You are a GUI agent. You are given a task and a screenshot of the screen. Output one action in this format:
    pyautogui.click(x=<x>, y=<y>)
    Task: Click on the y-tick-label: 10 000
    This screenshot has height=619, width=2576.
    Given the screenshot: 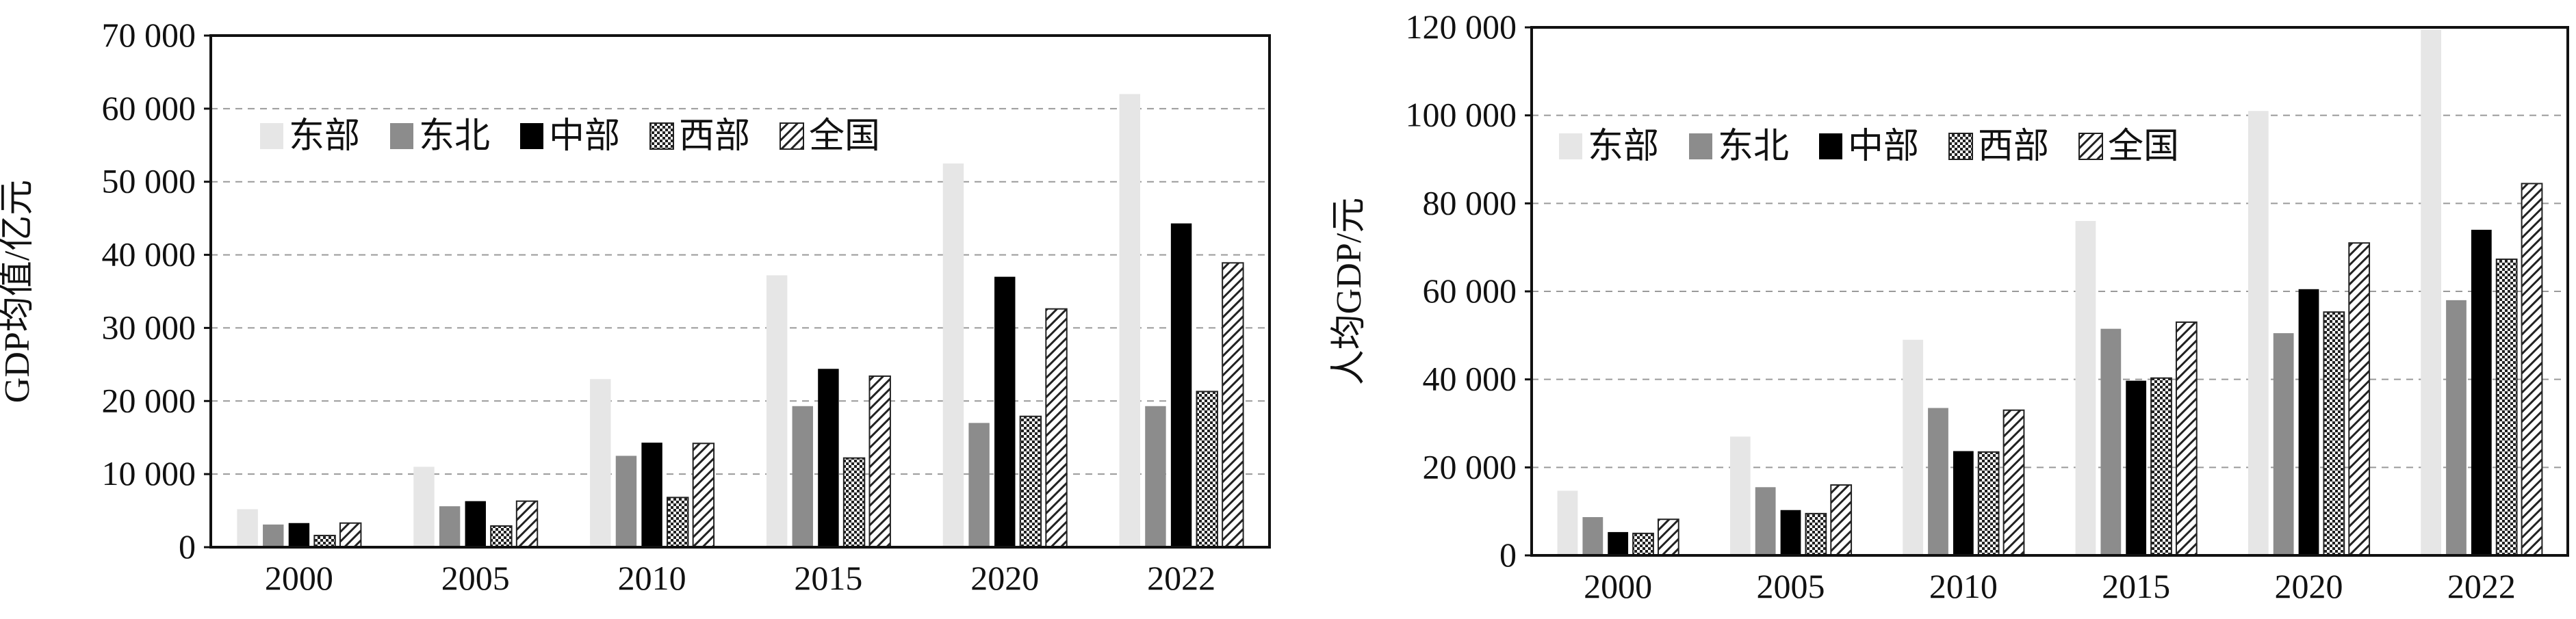 What is the action you would take?
    pyautogui.click(x=149, y=473)
    